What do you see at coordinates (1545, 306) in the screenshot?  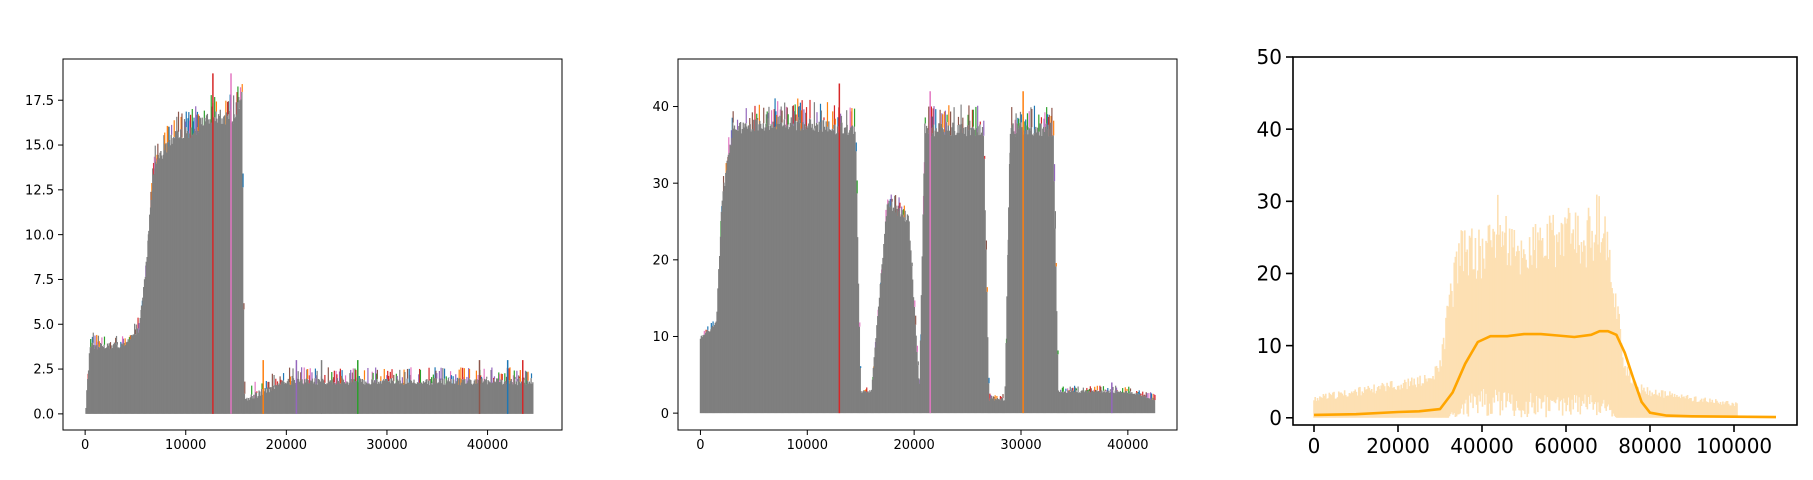 I see `plot-area` at bounding box center [1545, 306].